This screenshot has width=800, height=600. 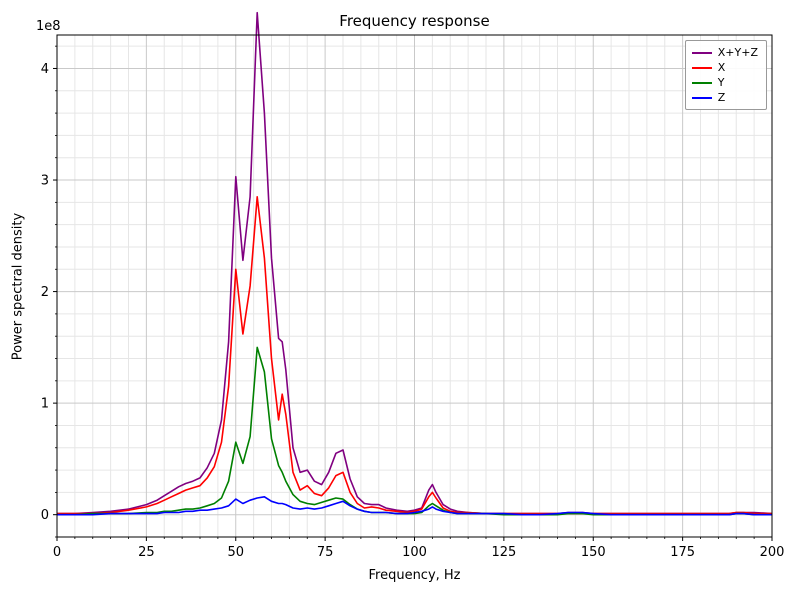 I want to click on x-tick-label: 25, so click(x=146, y=552).